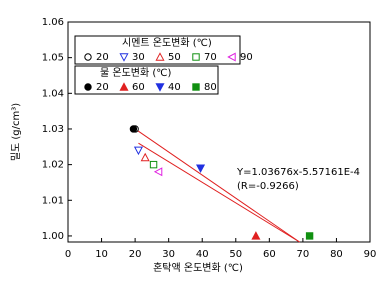 The width and height of the screenshot is (391, 286). Describe the element at coordinates (210, 57) in the screenshot. I see `legend-label: 70` at that location.